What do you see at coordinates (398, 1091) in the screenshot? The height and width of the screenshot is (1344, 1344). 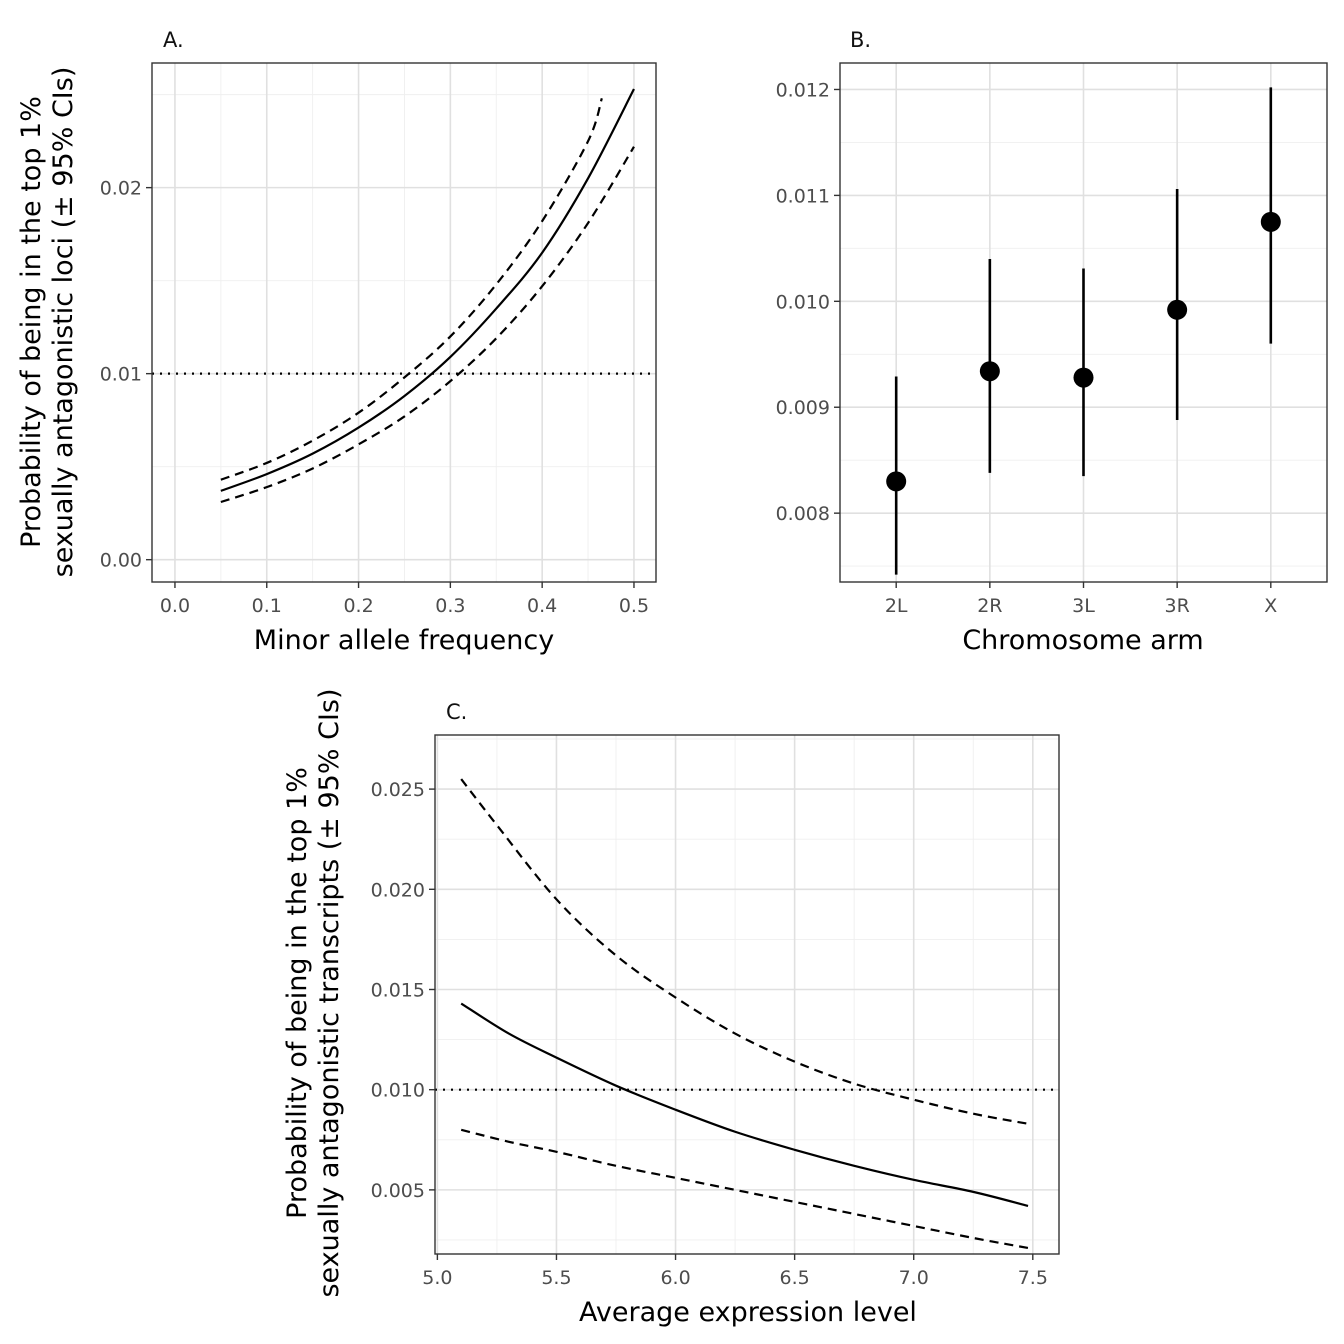 I see `panel-c-y-tick-label: 0.010` at bounding box center [398, 1091].